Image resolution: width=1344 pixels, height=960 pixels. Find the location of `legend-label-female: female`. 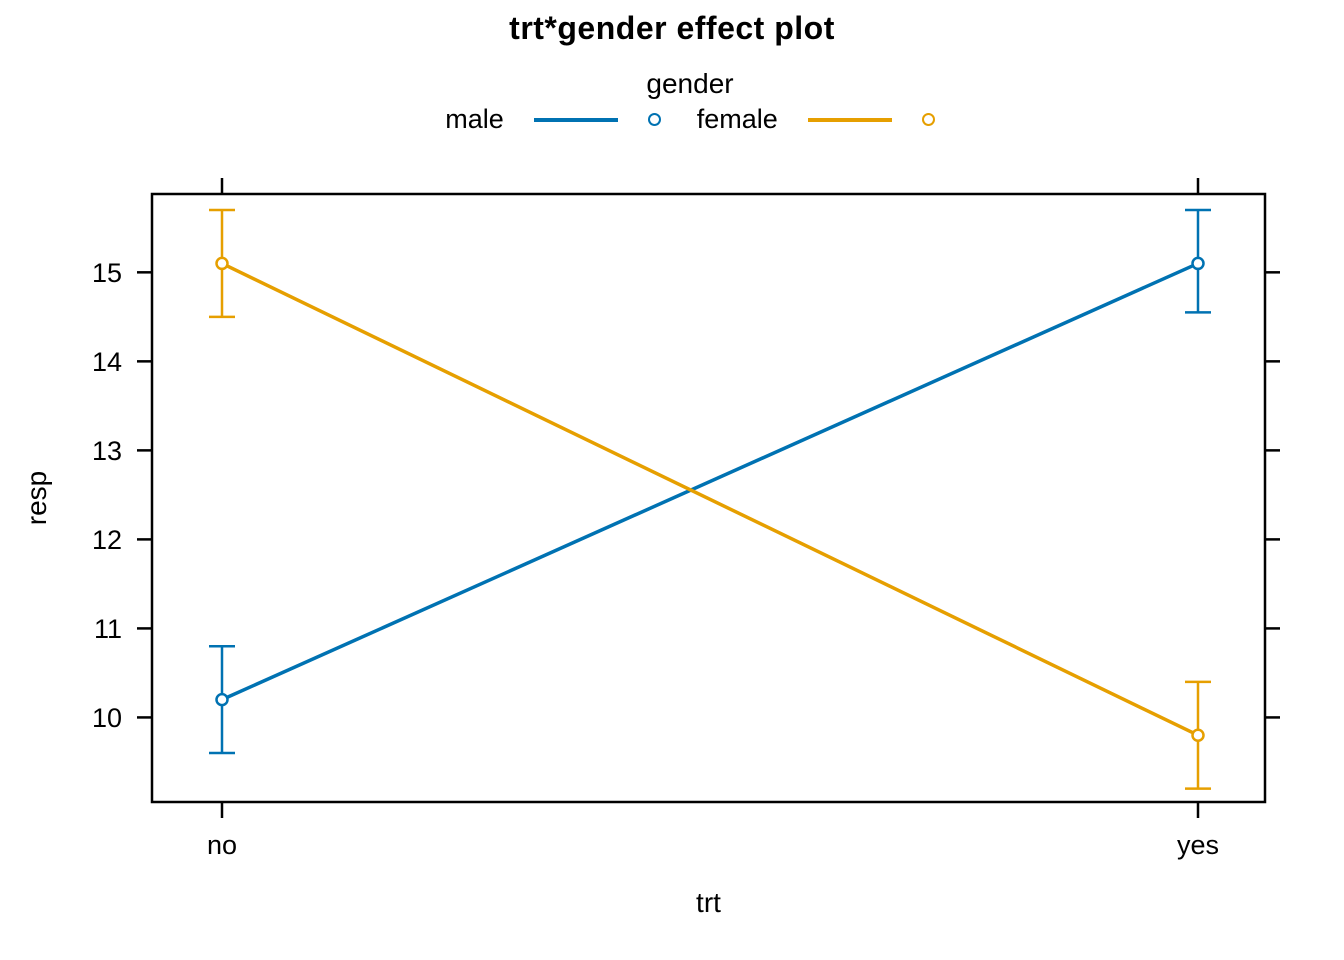

legend-label-female: female is located at coordinates (737, 119).